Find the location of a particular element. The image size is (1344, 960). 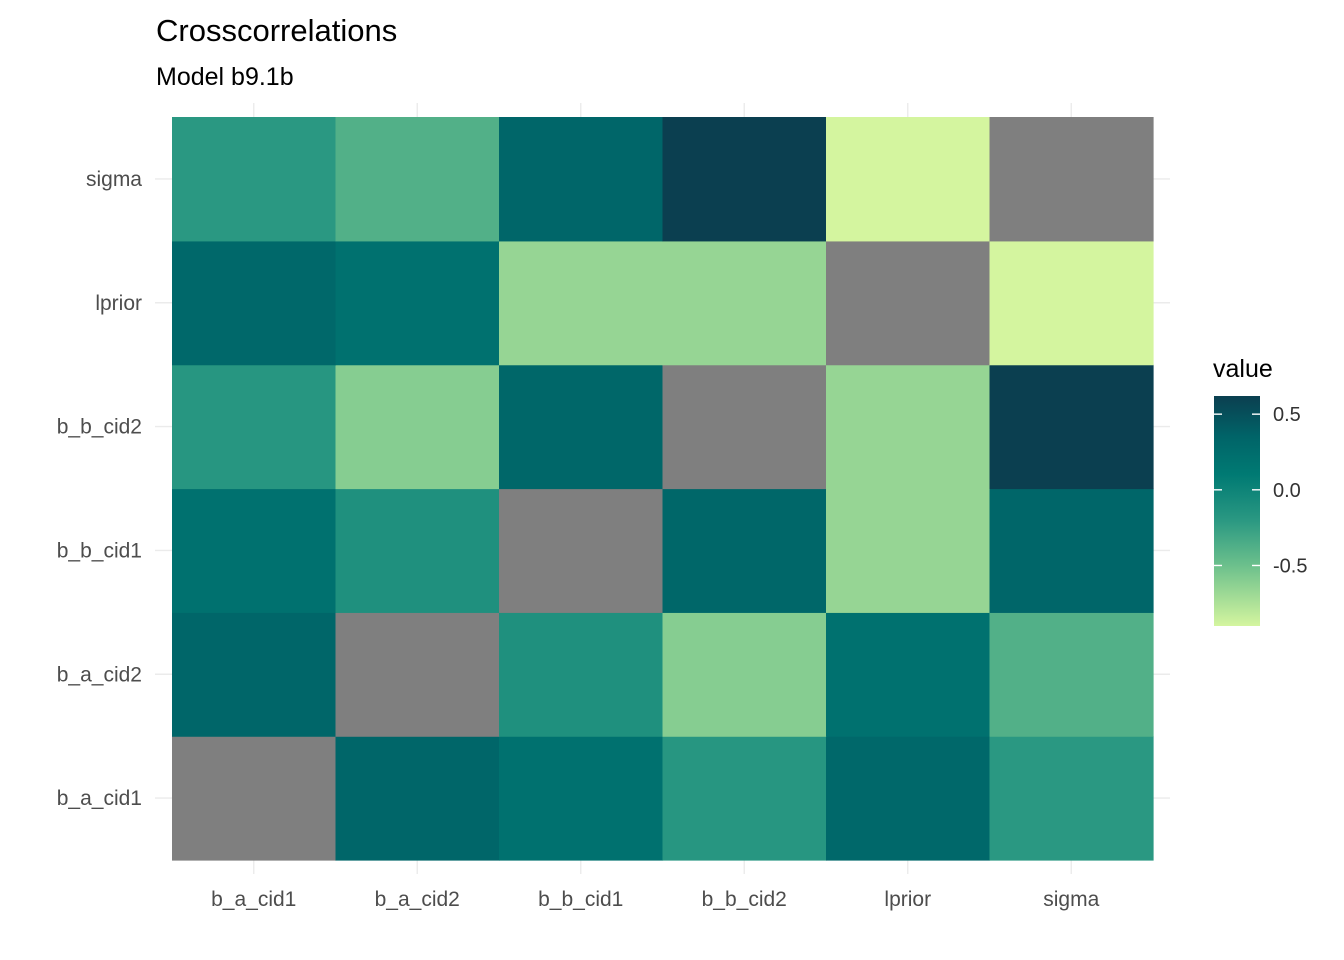

heatmap-cell-sigma-b_a_cid1 is located at coordinates (254, 179).